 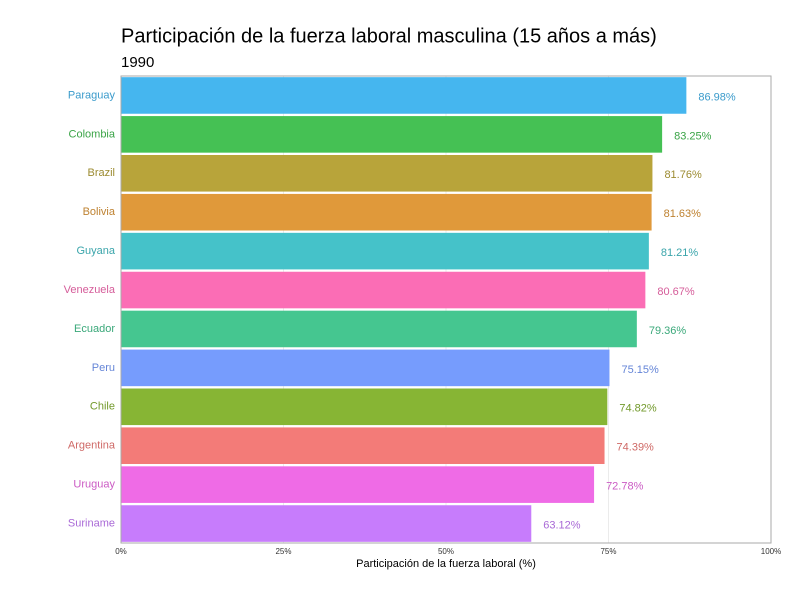 I want to click on x-tick-label: 75%, so click(x=608, y=551).